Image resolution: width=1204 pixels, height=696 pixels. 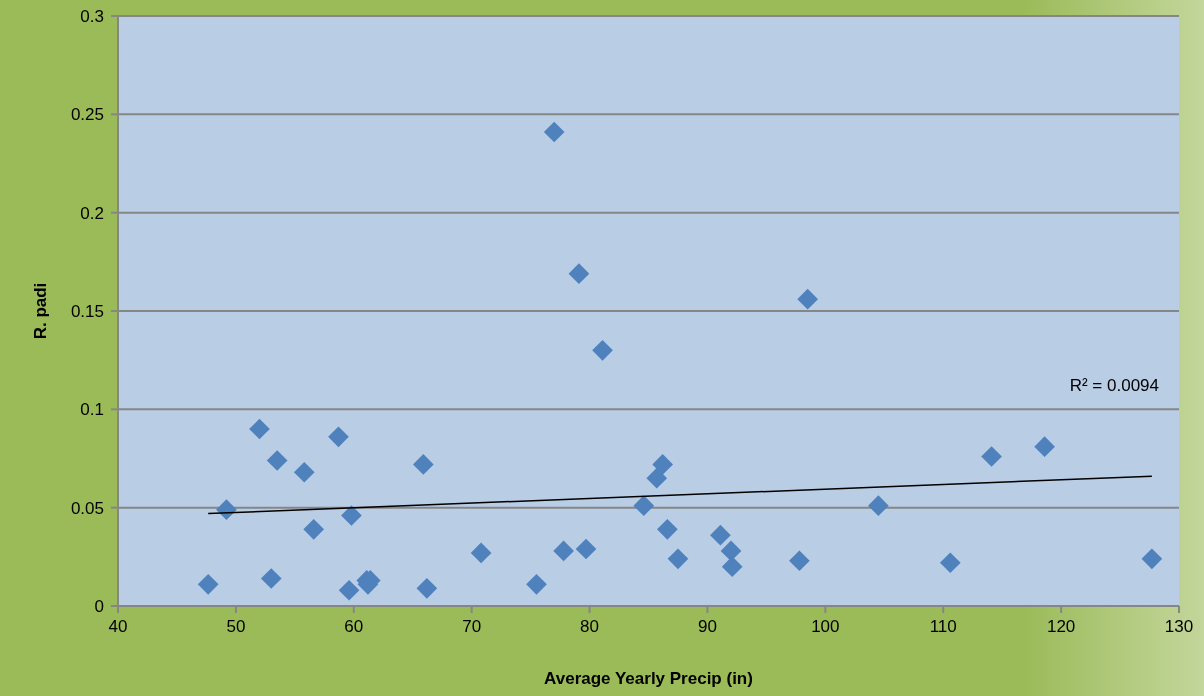 What do you see at coordinates (92, 213) in the screenshot?
I see `y-tick-label: 0.2` at bounding box center [92, 213].